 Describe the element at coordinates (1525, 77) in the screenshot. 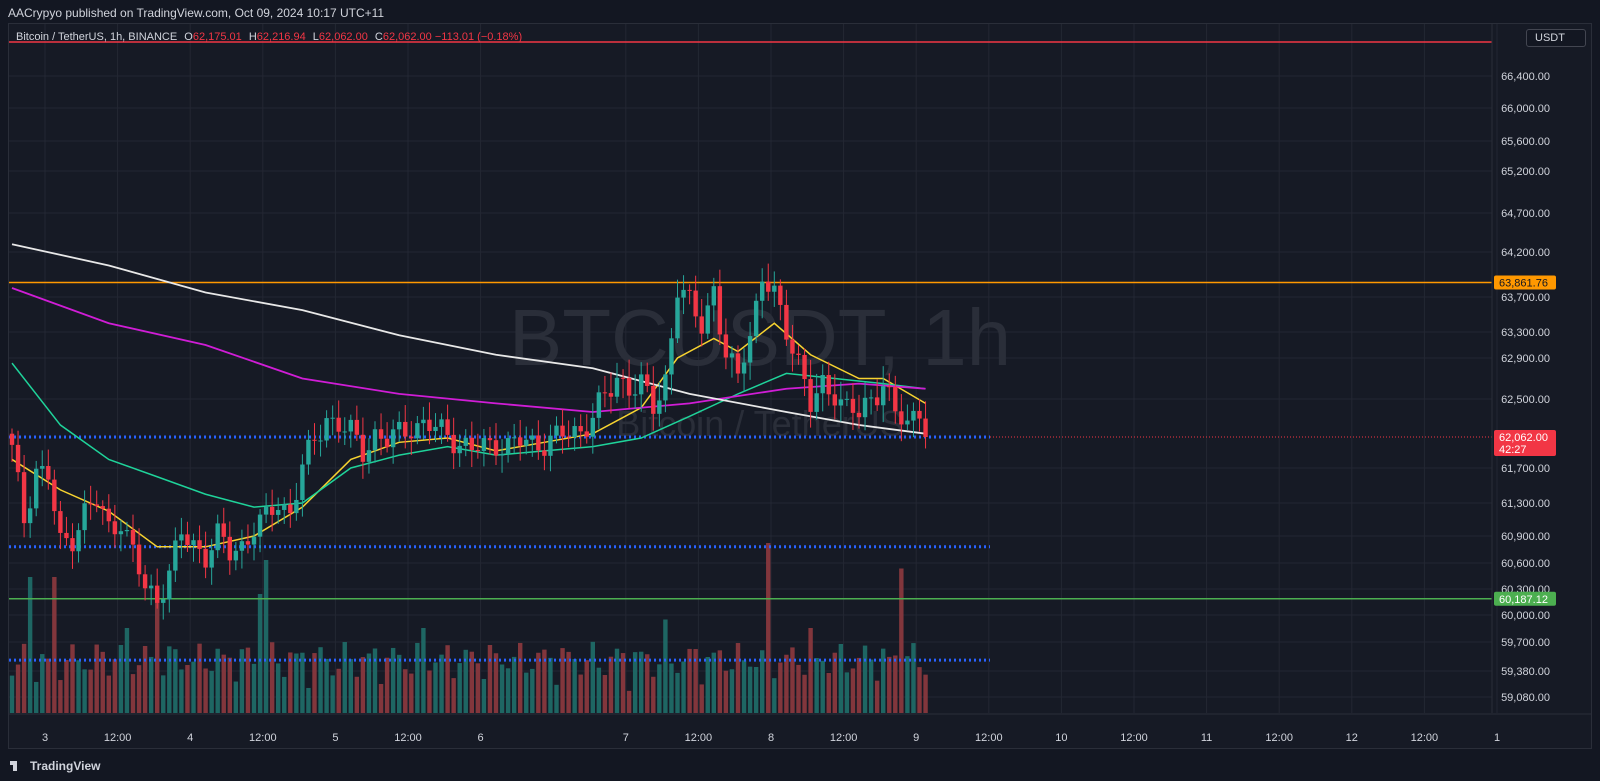

I see `y-tick-label: 66,400.00` at that location.